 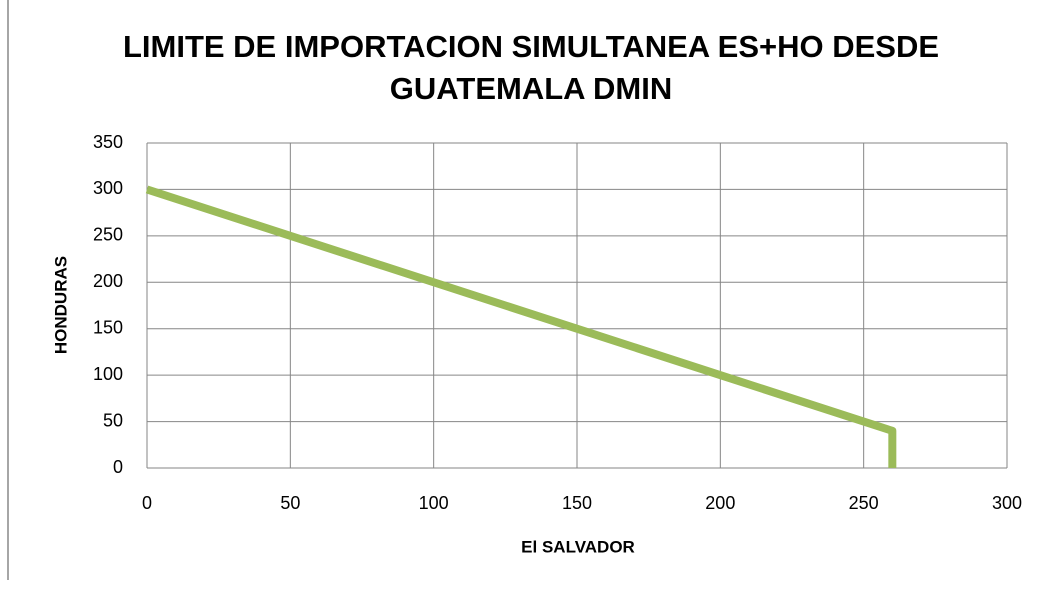 What do you see at coordinates (147, 503) in the screenshot?
I see `x-tick-label: 0` at bounding box center [147, 503].